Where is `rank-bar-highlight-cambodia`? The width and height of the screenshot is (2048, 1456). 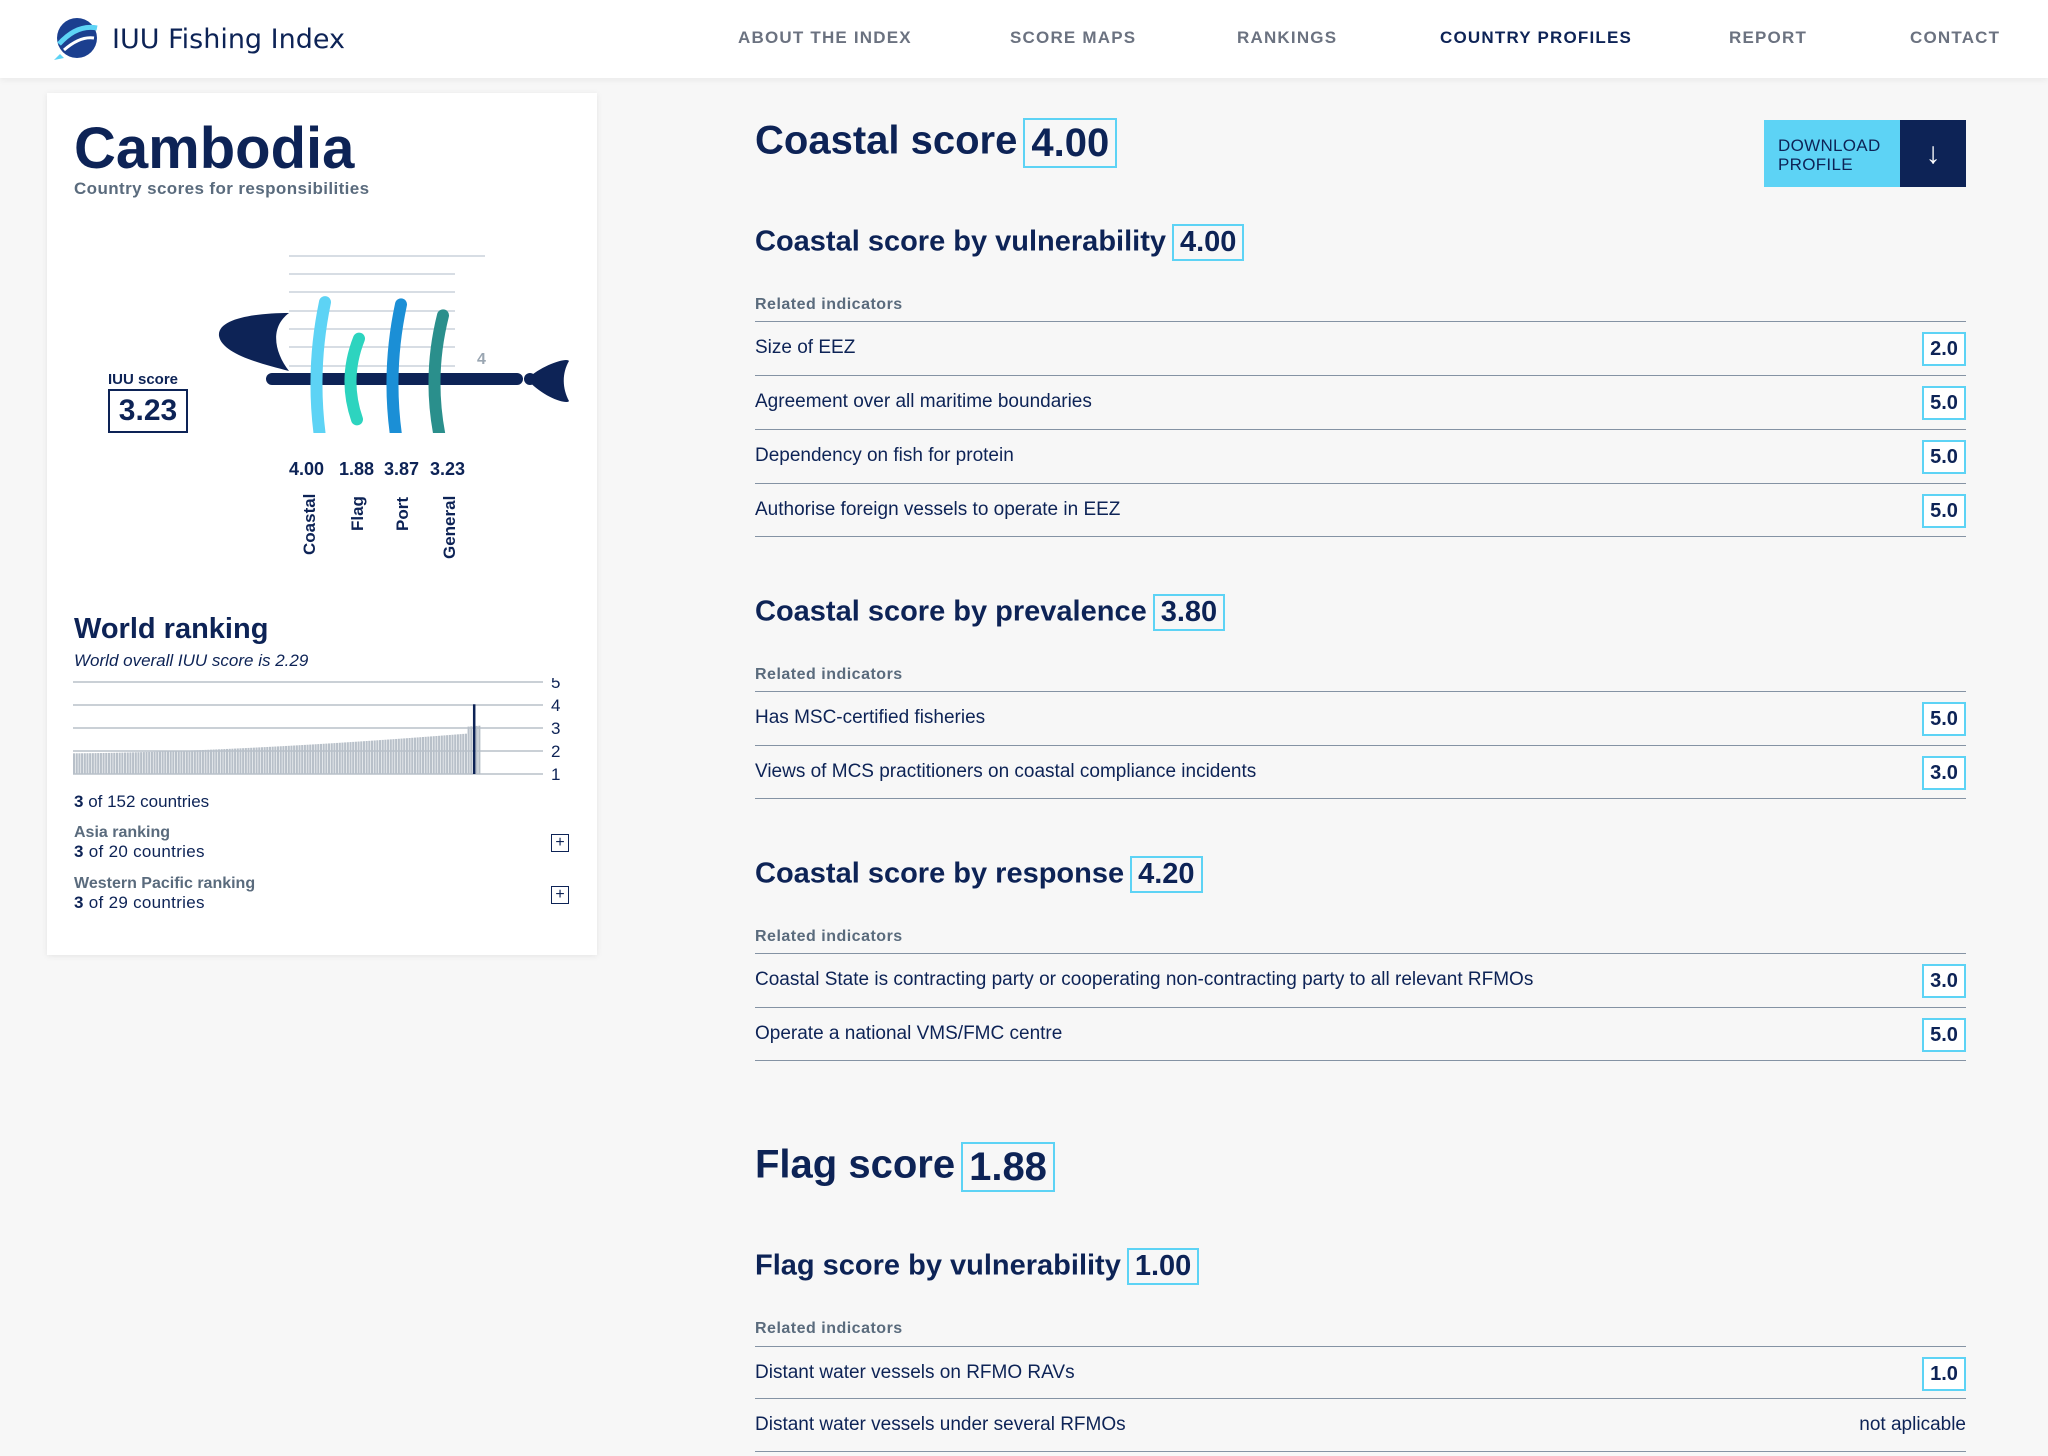 rank-bar-highlight-cambodia is located at coordinates (474, 739).